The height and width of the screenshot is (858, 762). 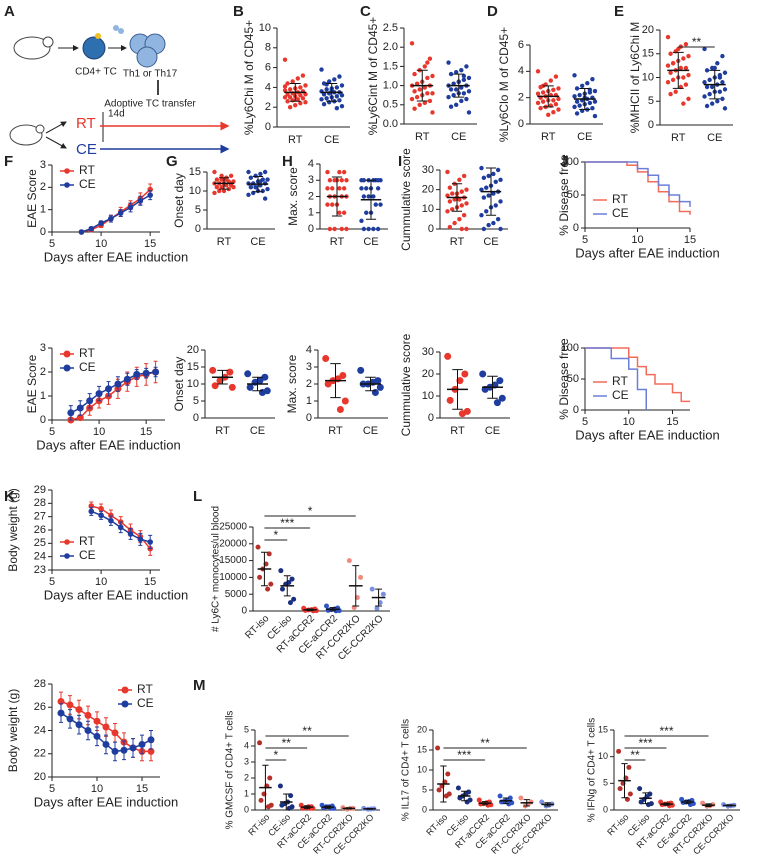 What do you see at coordinates (40, 129) in the screenshot?
I see `mouse-head` at bounding box center [40, 129].